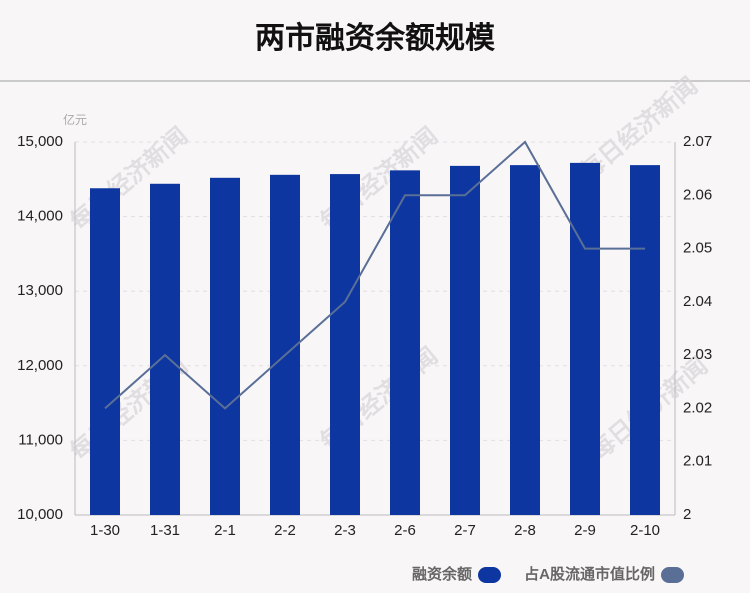  I want to click on y-tick-label: 15,000, so click(40, 141).